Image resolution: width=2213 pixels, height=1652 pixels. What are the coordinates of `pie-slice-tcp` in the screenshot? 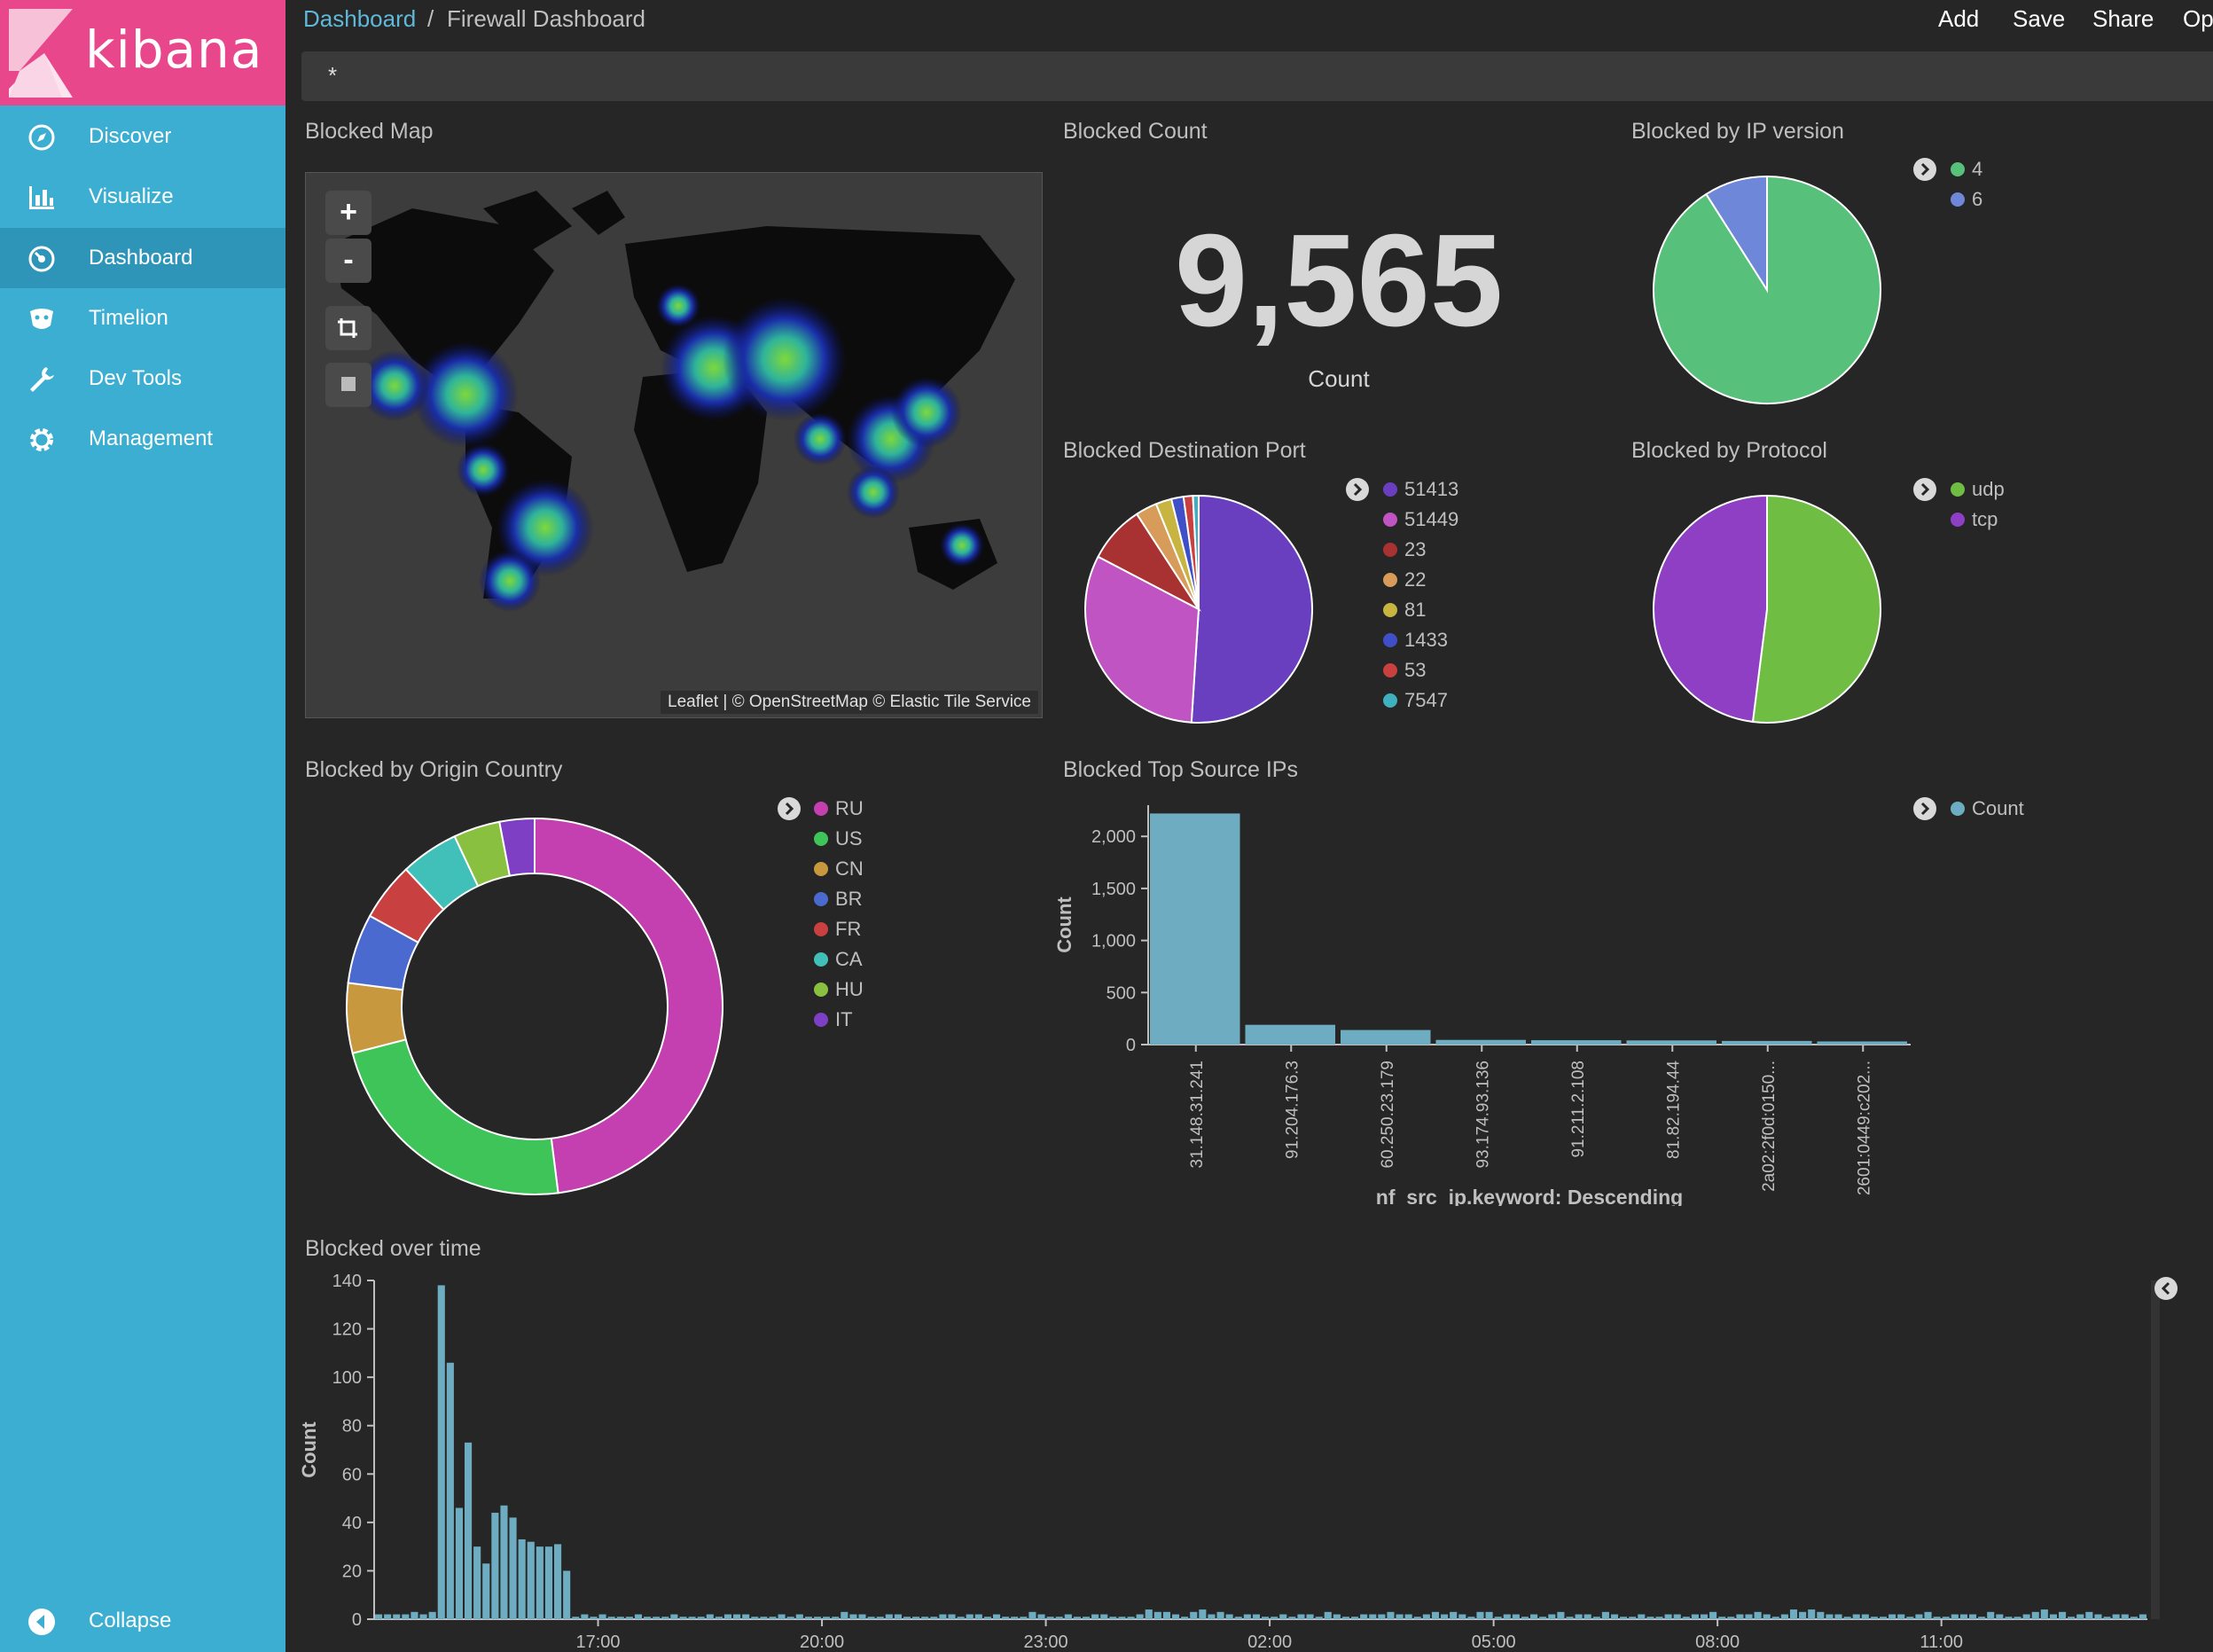 It's located at (1711, 609).